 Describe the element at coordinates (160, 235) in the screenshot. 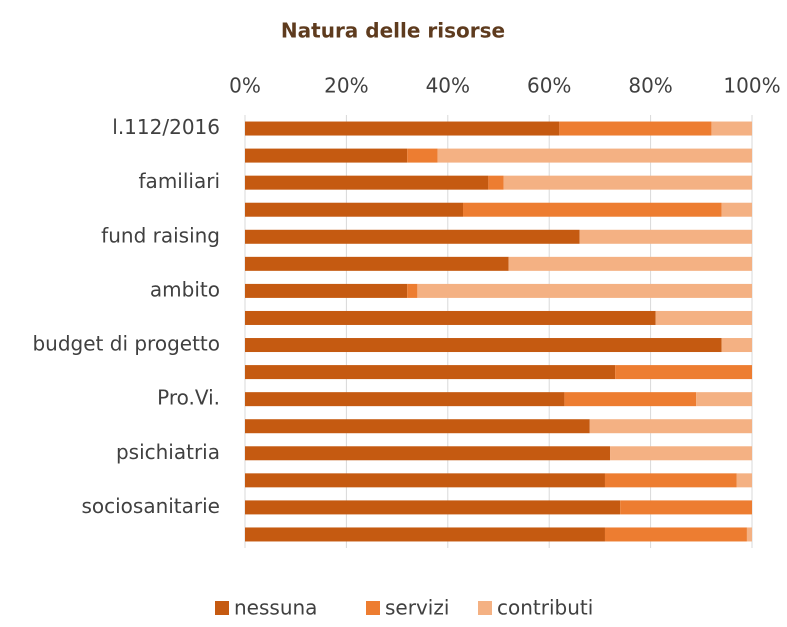

I see `y-tick-label: fund raising` at that location.